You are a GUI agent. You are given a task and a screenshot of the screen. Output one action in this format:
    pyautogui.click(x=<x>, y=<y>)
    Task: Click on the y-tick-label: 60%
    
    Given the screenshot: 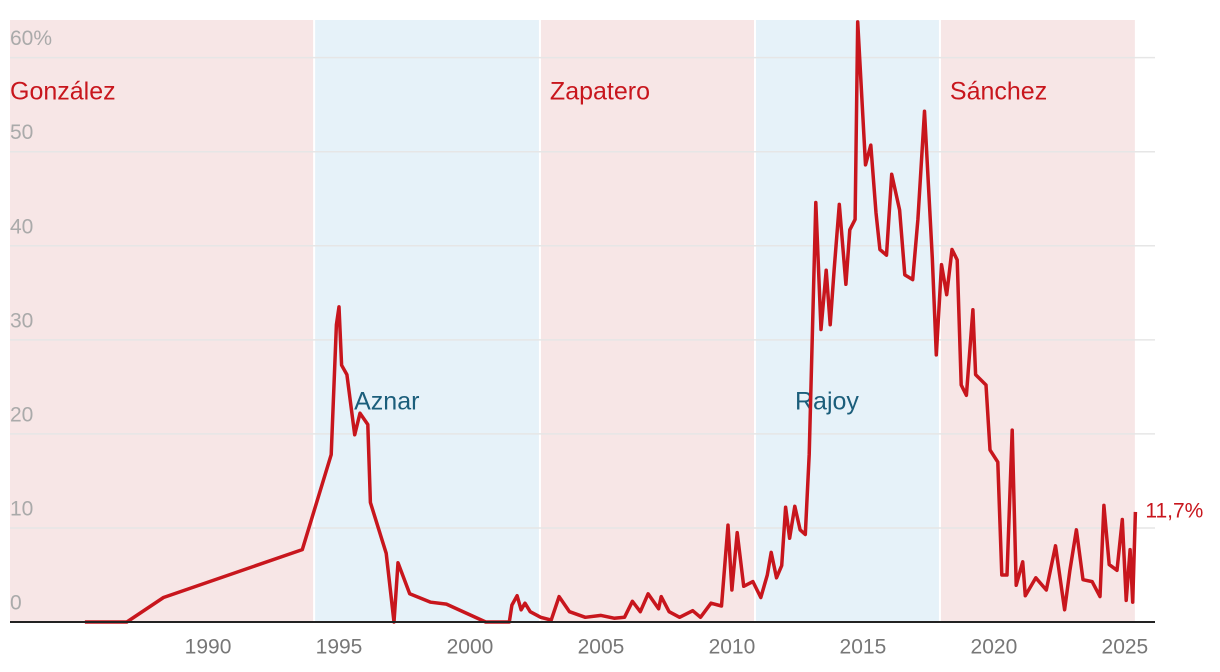 What is the action you would take?
    pyautogui.click(x=31, y=38)
    